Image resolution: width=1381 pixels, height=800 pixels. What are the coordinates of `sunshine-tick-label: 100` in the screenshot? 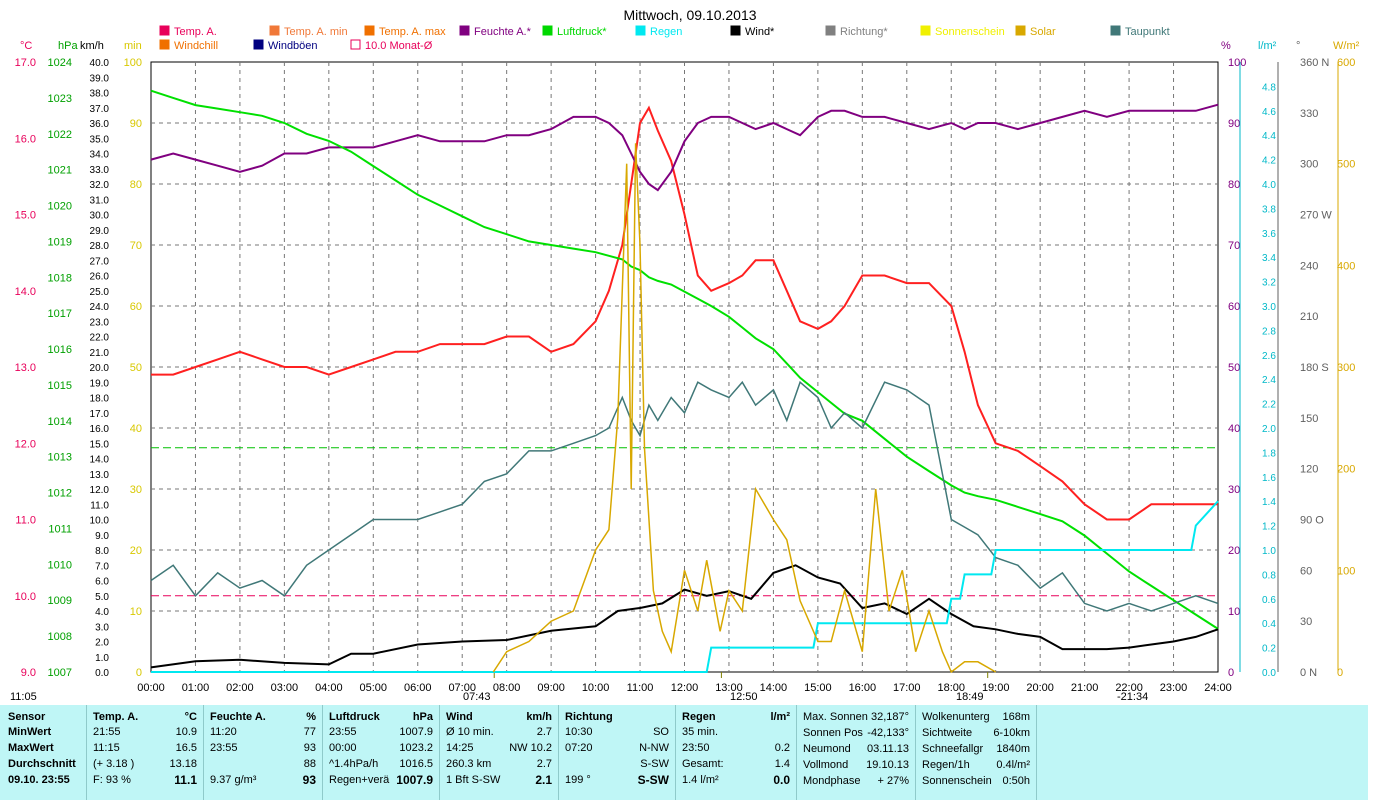 It's located at (133, 63).